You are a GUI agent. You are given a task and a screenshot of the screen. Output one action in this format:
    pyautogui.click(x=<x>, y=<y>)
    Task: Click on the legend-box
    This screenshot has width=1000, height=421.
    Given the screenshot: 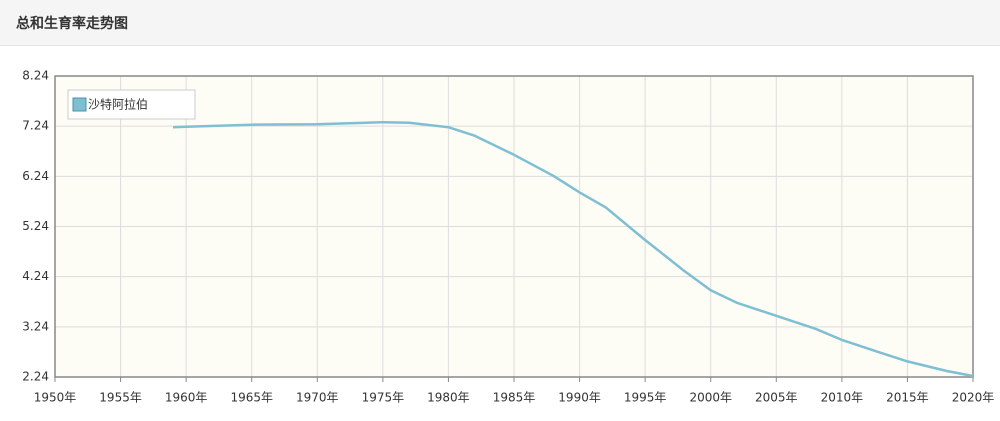 What is the action you would take?
    pyautogui.click(x=131, y=104)
    